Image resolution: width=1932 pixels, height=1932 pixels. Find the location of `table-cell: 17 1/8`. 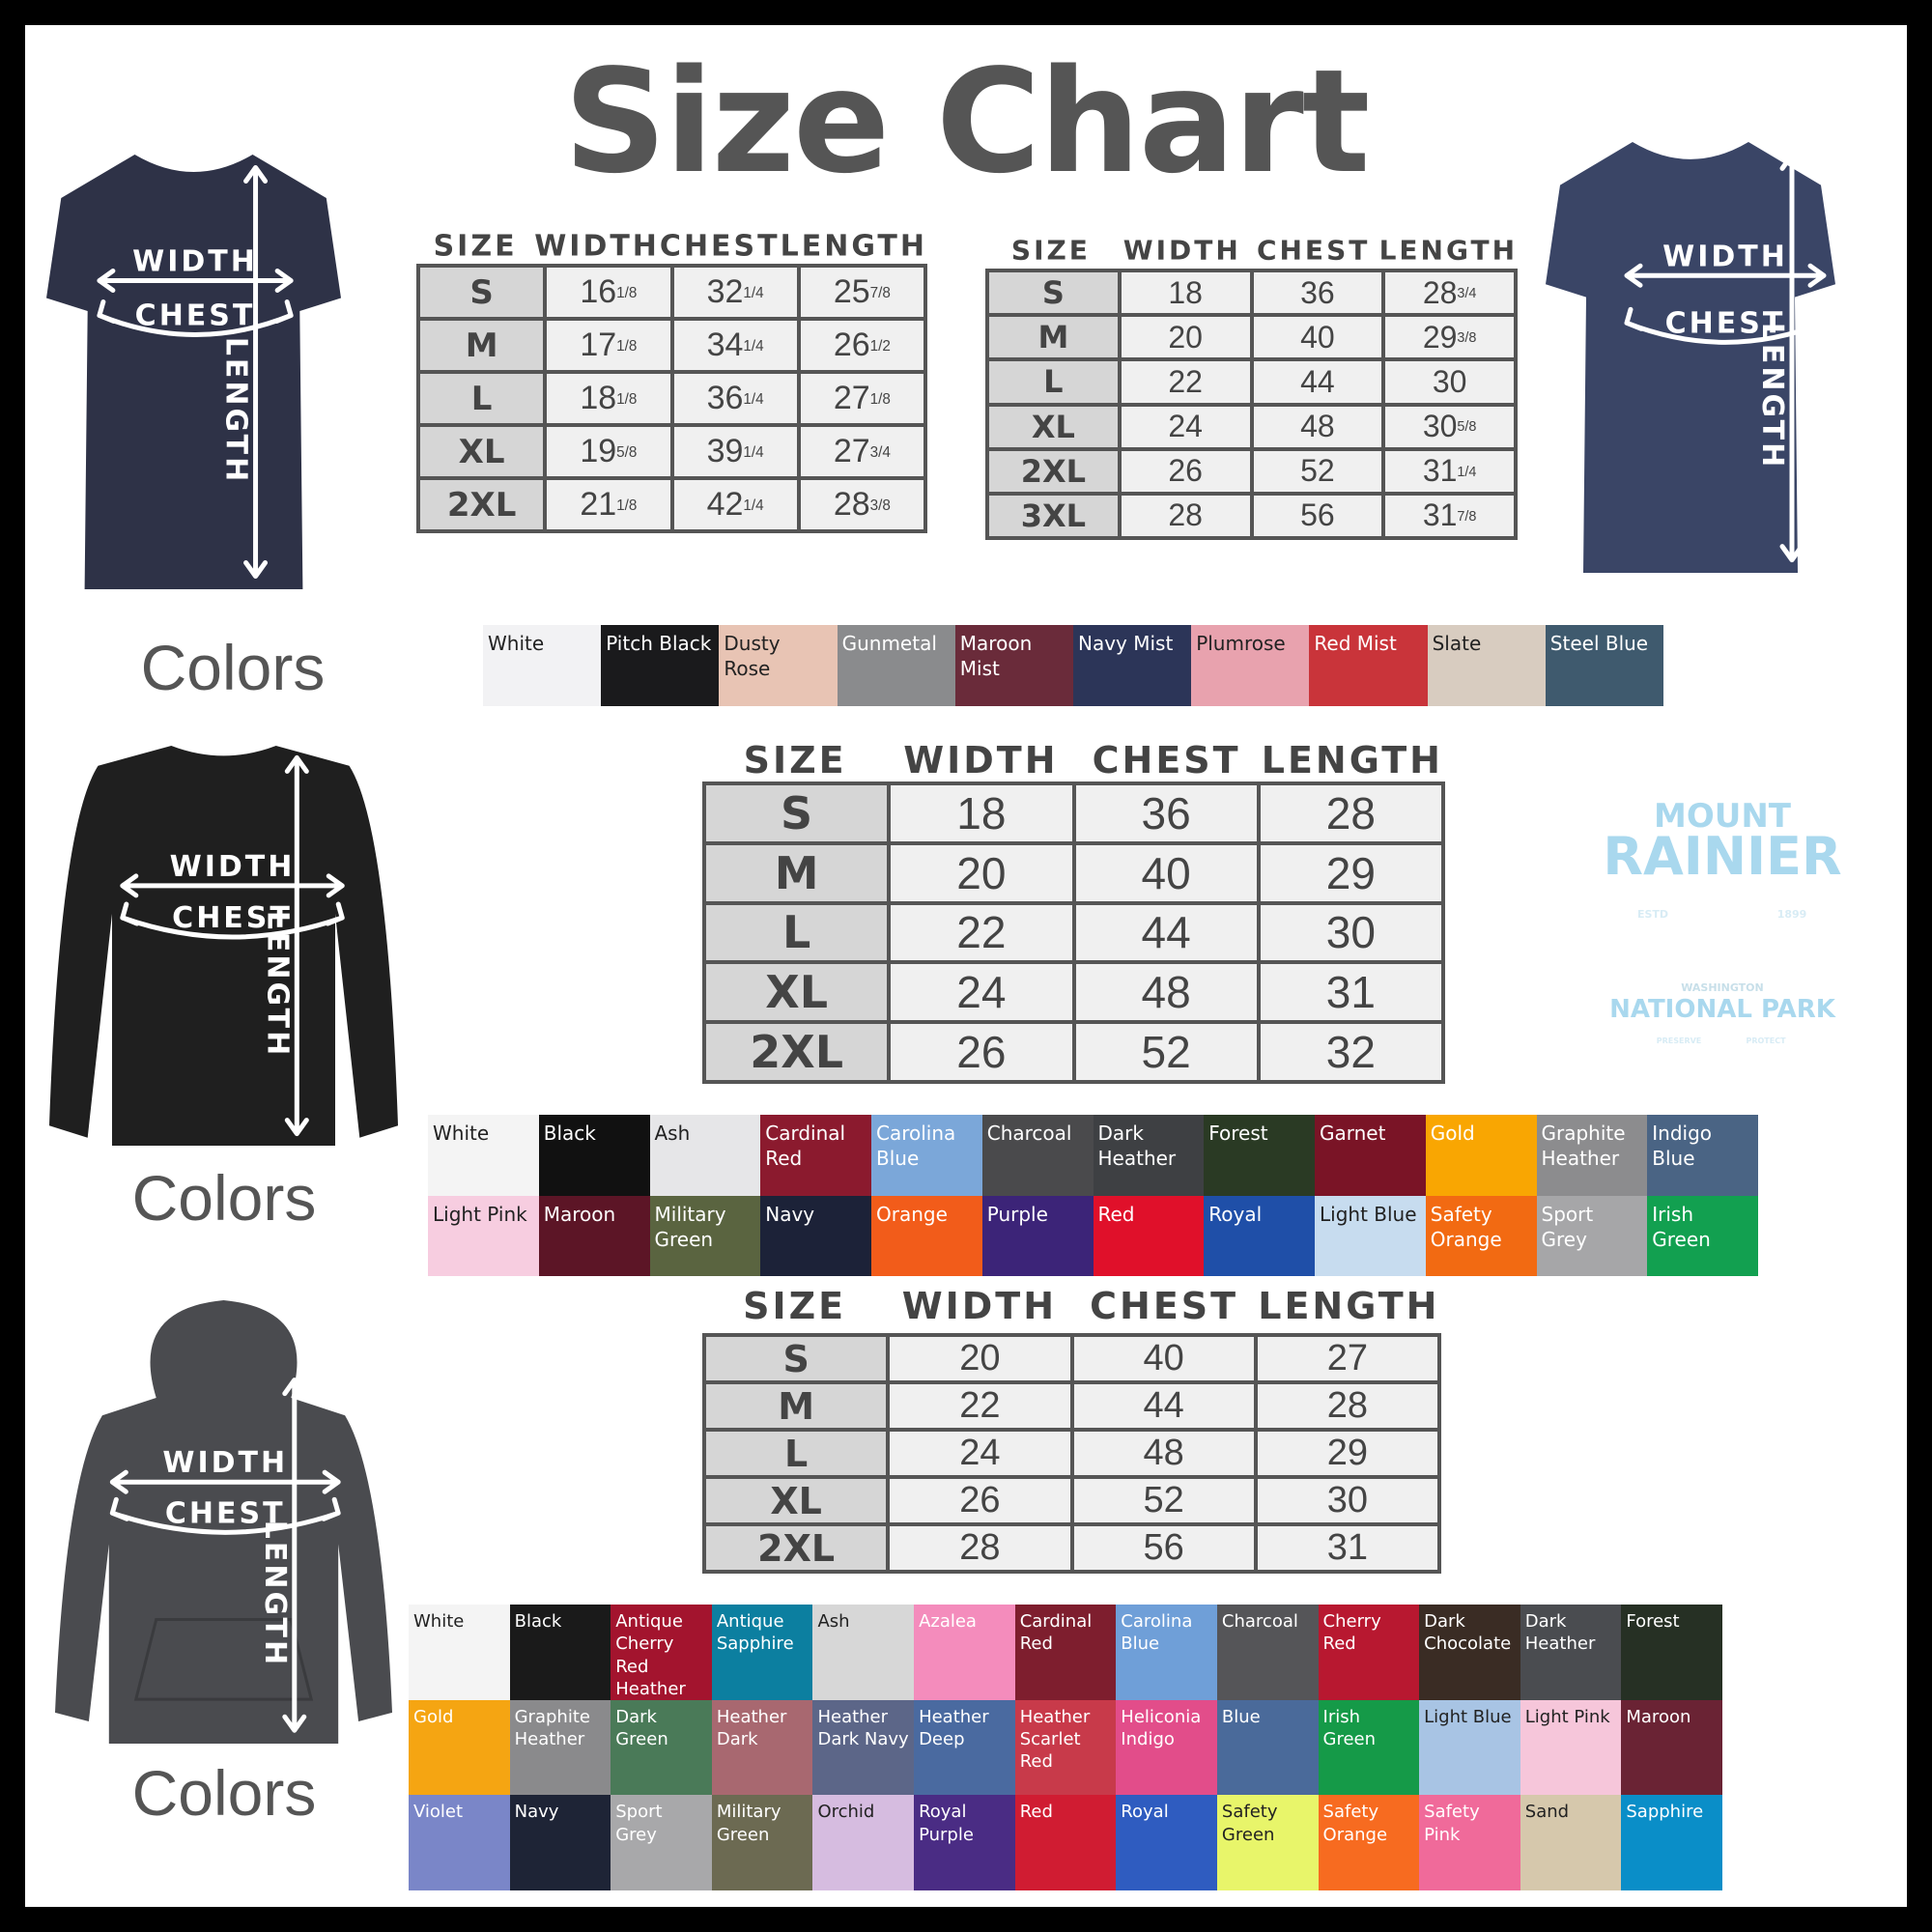

table-cell: 17 1/8 is located at coordinates (608, 345).